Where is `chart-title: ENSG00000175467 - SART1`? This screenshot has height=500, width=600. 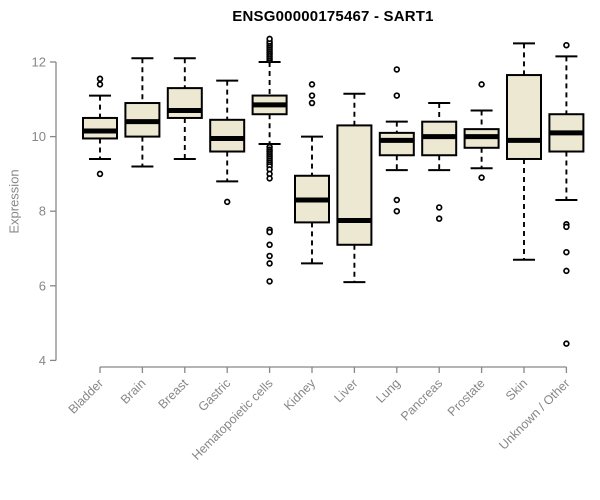
chart-title: ENSG00000175467 - SART1 is located at coordinates (333, 16).